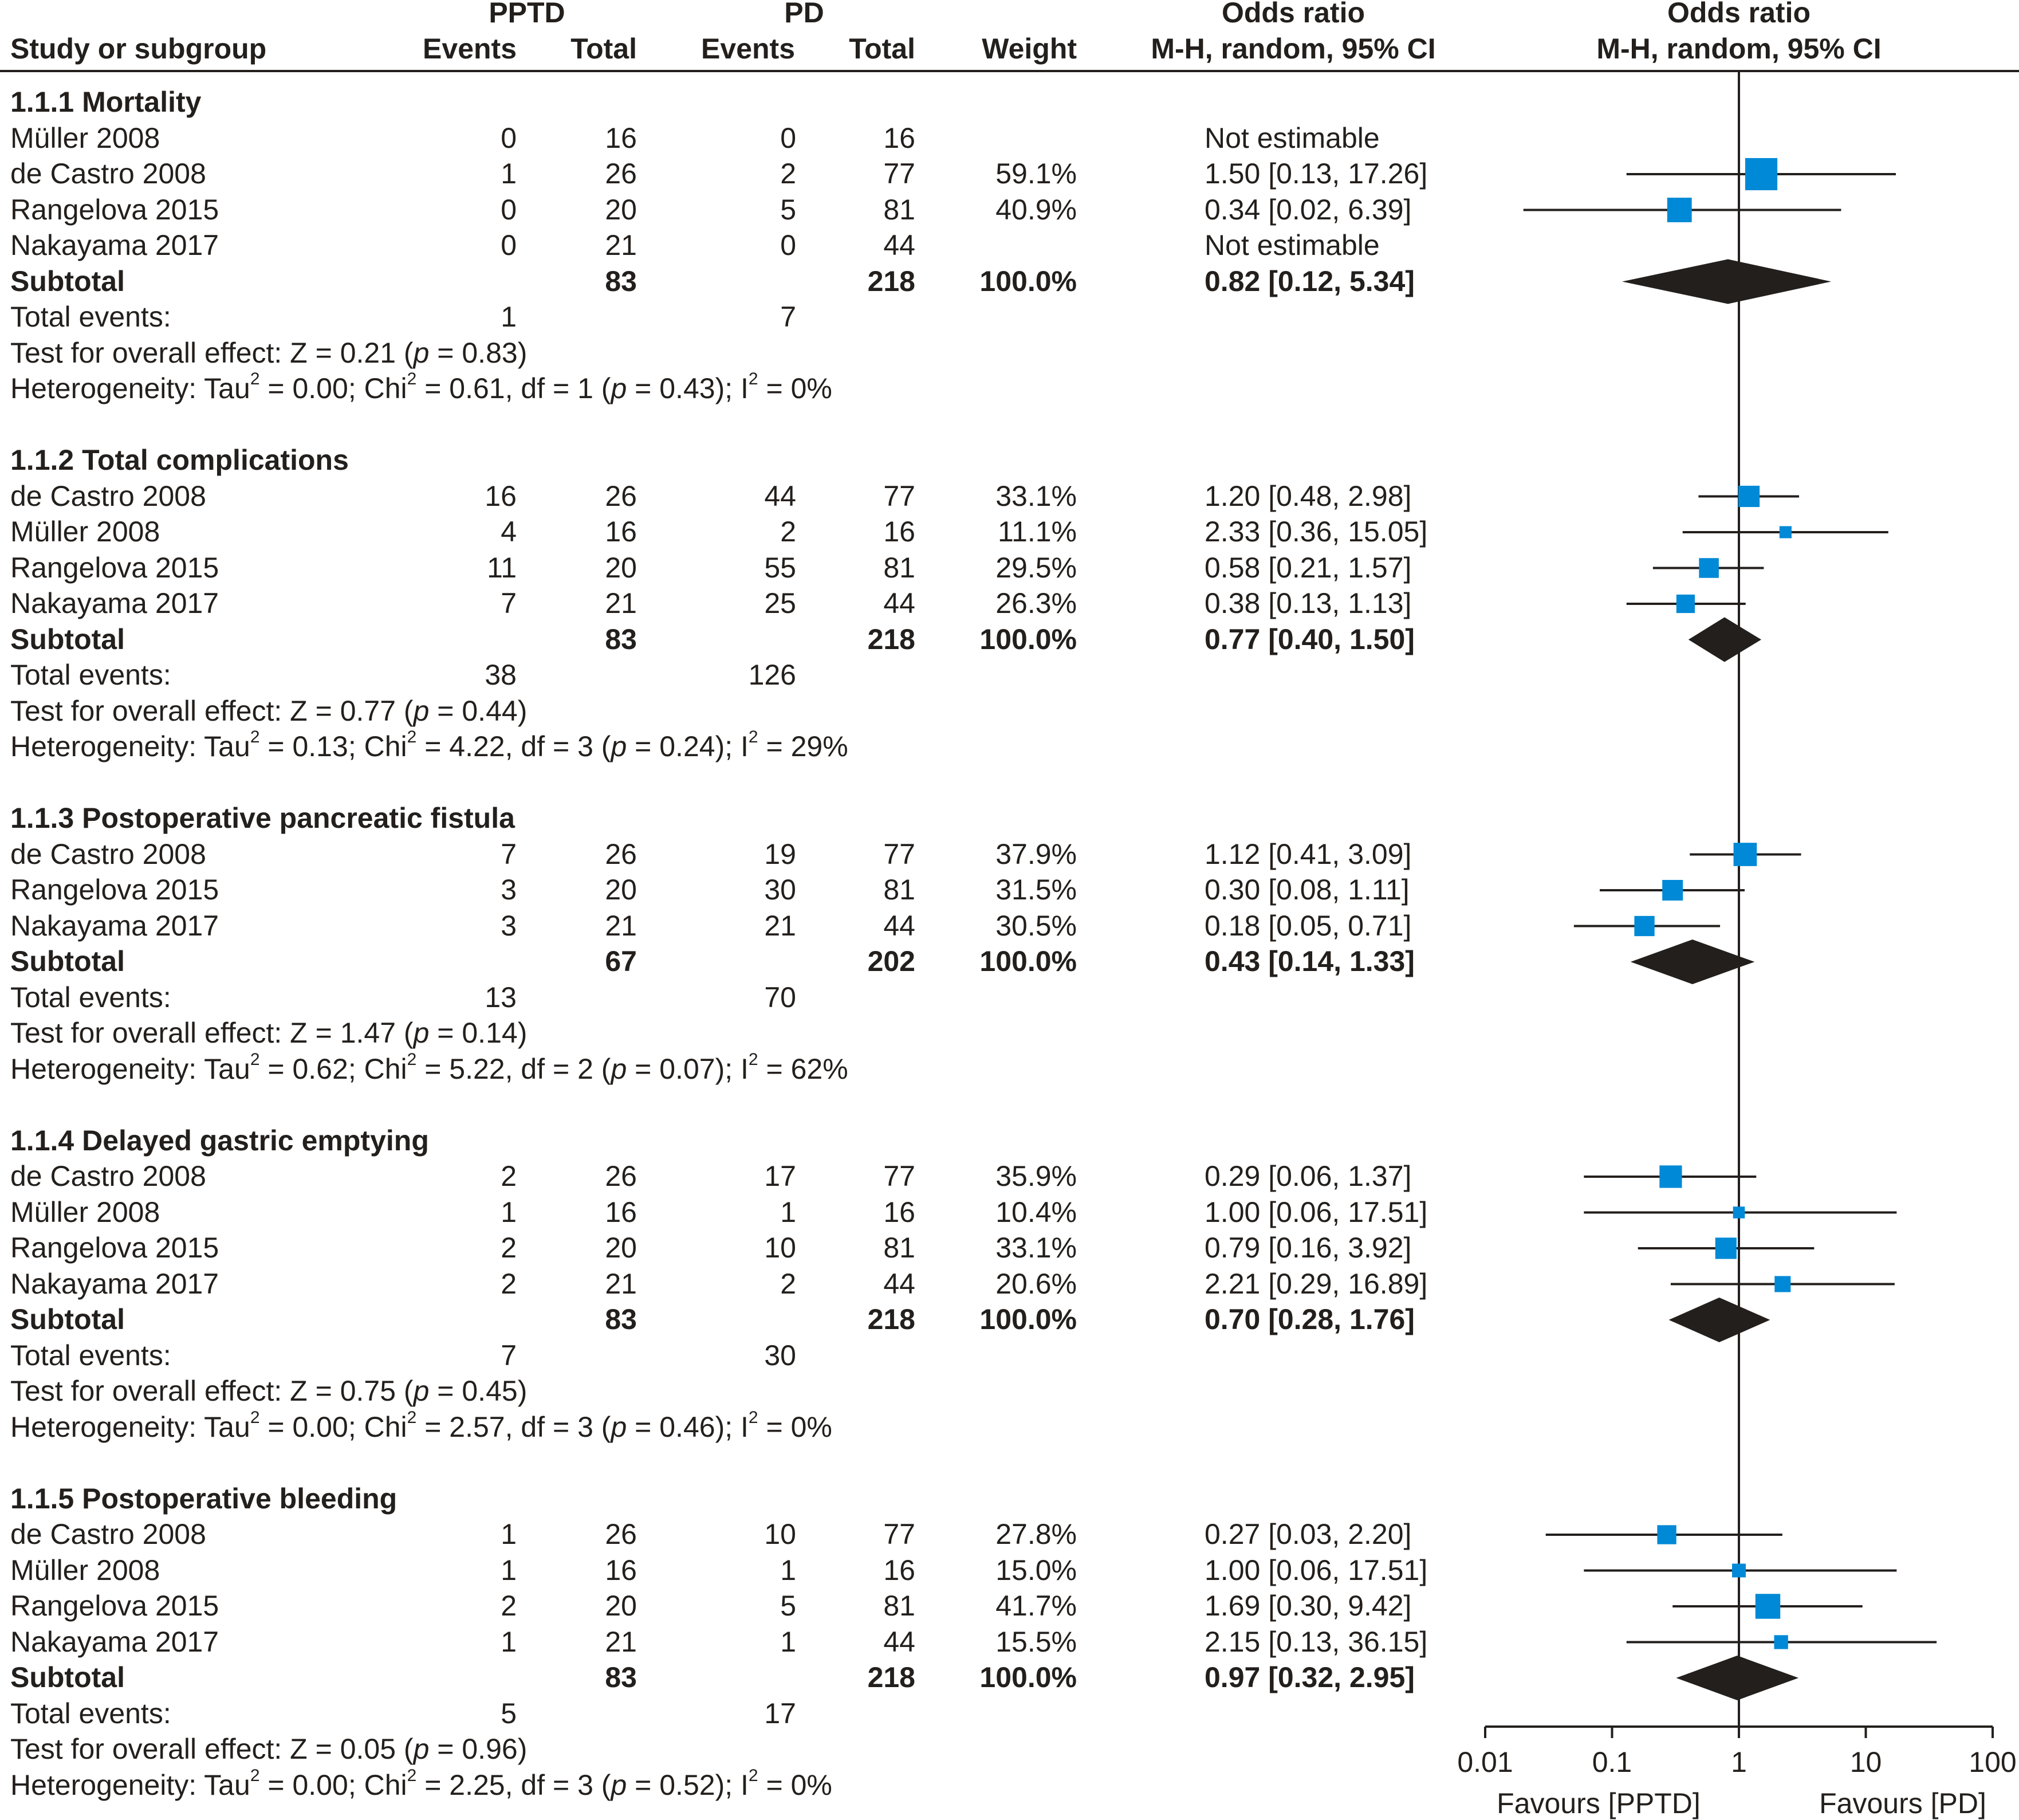 The height and width of the screenshot is (1820, 2019). I want to click on group2-events: 25, so click(780, 603).